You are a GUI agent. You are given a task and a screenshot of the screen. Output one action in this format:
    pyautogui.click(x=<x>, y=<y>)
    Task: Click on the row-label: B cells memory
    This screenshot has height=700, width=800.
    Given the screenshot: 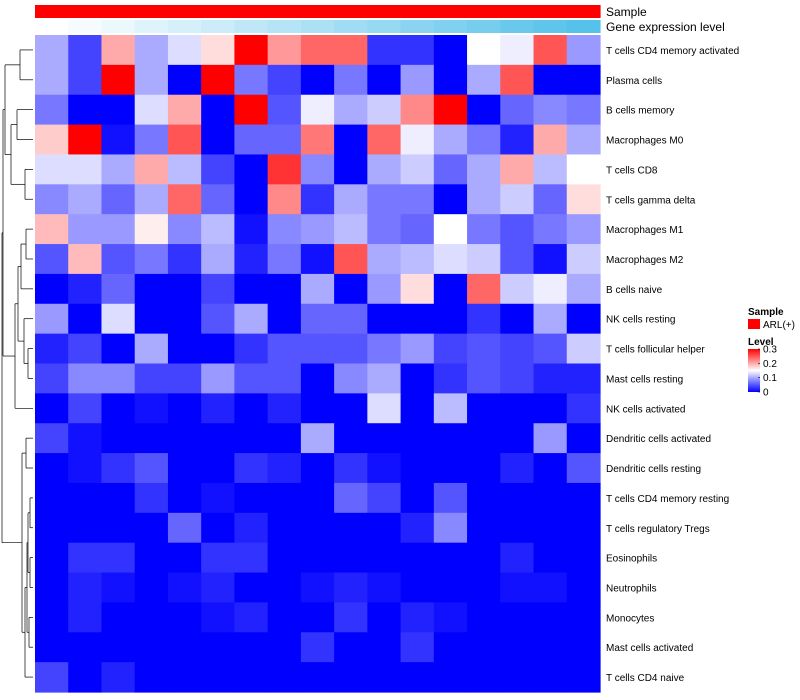 What is the action you would take?
    pyautogui.click(x=640, y=111)
    